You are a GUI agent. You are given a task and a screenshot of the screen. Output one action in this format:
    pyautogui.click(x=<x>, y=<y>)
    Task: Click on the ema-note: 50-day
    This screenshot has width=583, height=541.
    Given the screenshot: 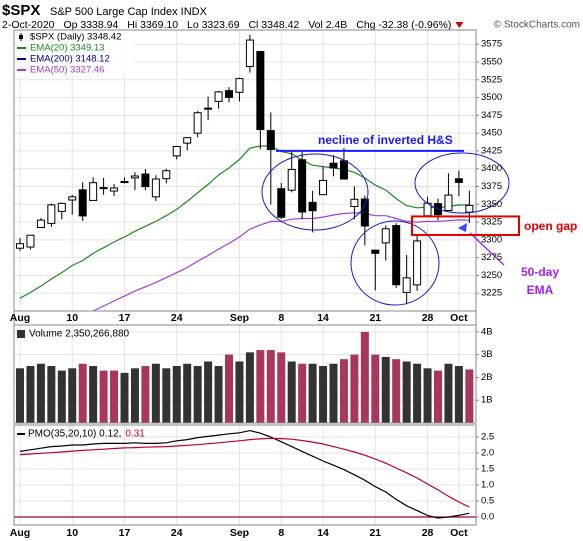 What is the action you would take?
    pyautogui.click(x=540, y=272)
    